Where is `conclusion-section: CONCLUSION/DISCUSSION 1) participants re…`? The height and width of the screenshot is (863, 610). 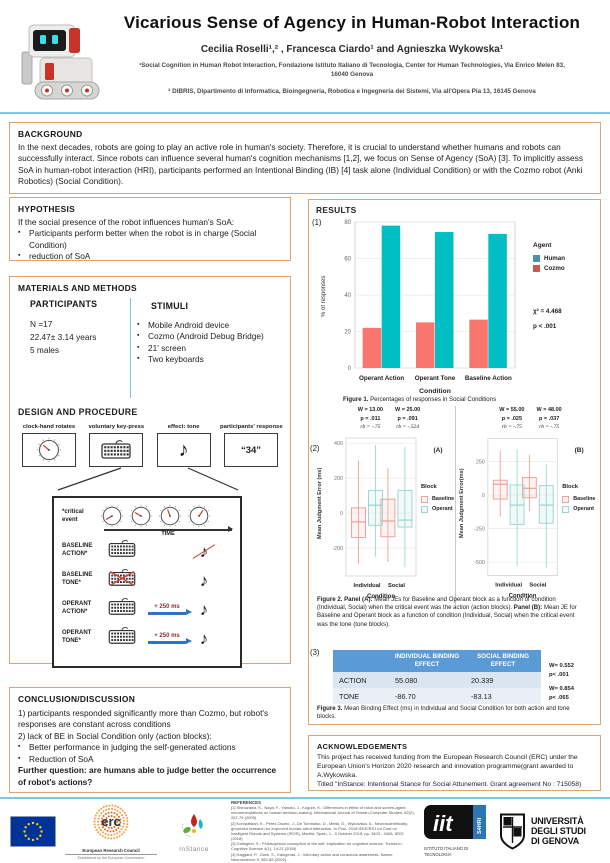
conclusion-section: CONCLUSION/DISCUSSION 1) participants re… is located at coordinates (150, 740).